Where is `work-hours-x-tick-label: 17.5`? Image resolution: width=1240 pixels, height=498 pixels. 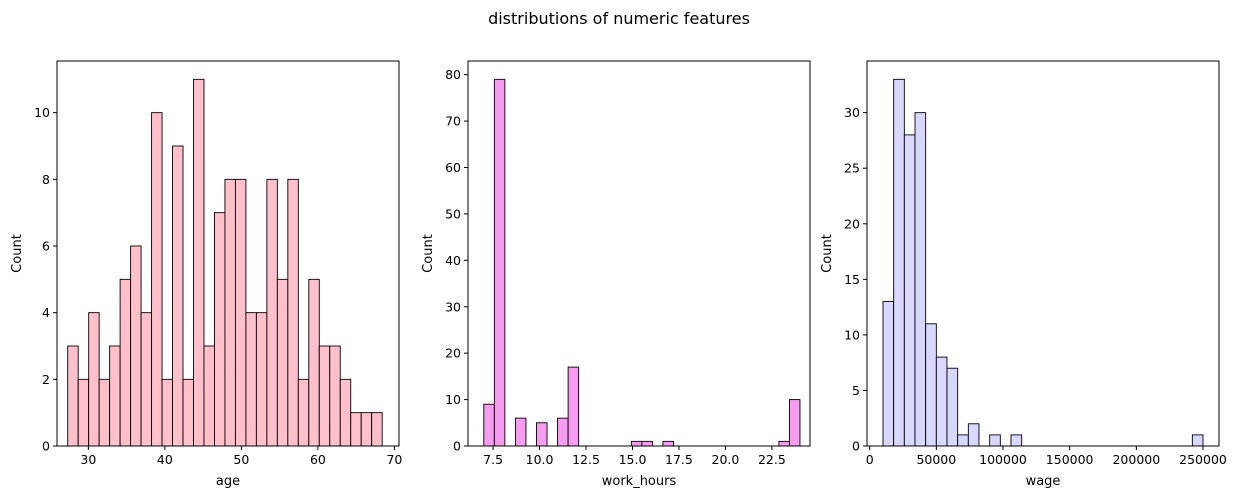 work-hours-x-tick-label: 17.5 is located at coordinates (679, 459).